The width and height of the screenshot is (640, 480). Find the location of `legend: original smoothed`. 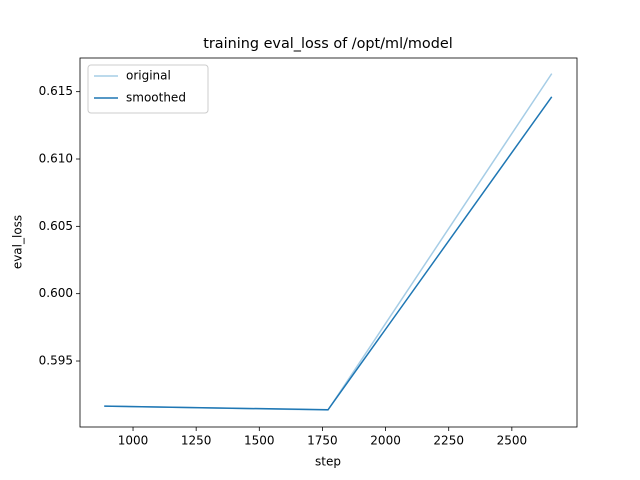

legend: original smoothed is located at coordinates (148, 89).